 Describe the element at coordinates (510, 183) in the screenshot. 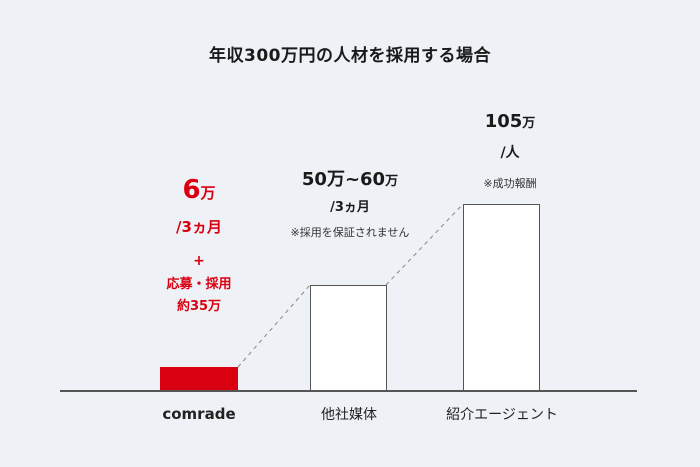

I see `agent-note: ※成功報酬` at that location.